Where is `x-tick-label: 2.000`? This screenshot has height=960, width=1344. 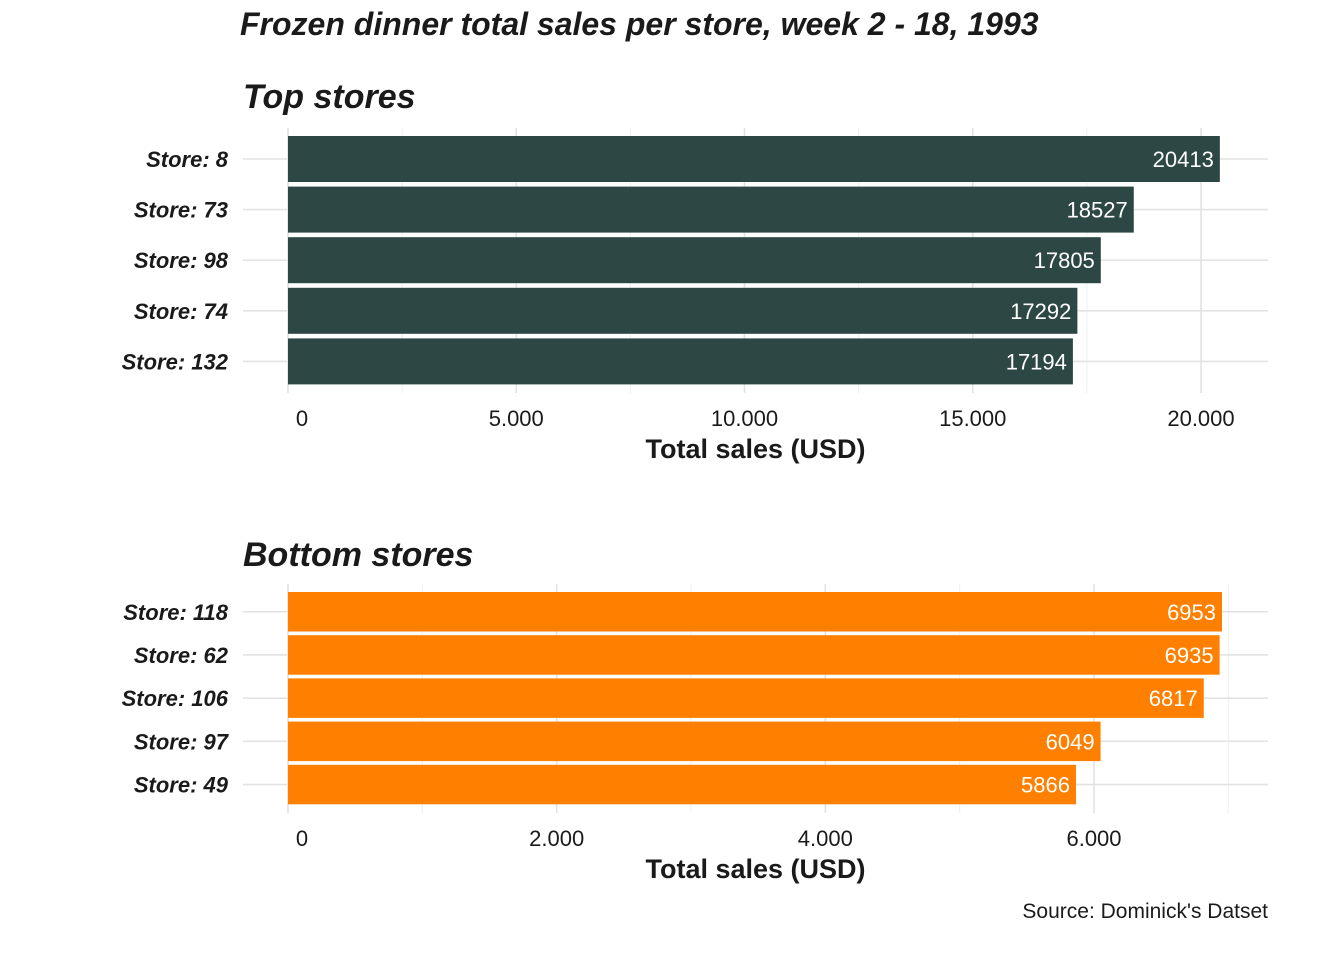
x-tick-label: 2.000 is located at coordinates (556, 838).